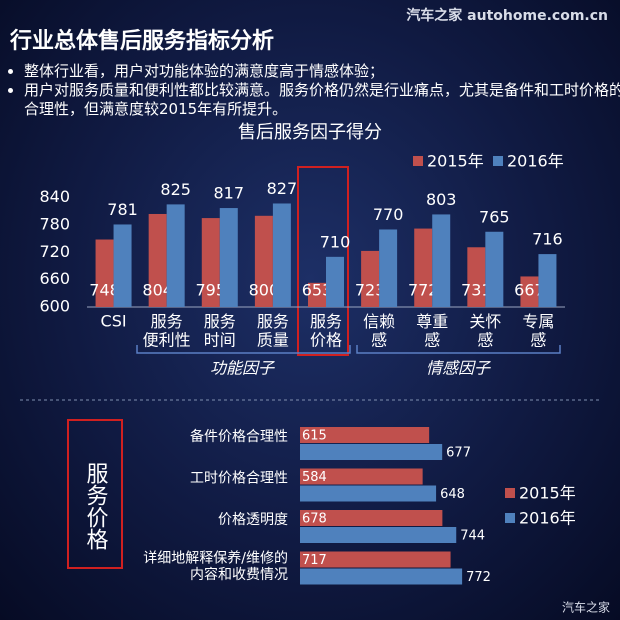 The width and height of the screenshot is (620, 620). Describe the element at coordinates (239, 479) in the screenshot. I see `y-tick-label: 工时价格合理性` at that location.